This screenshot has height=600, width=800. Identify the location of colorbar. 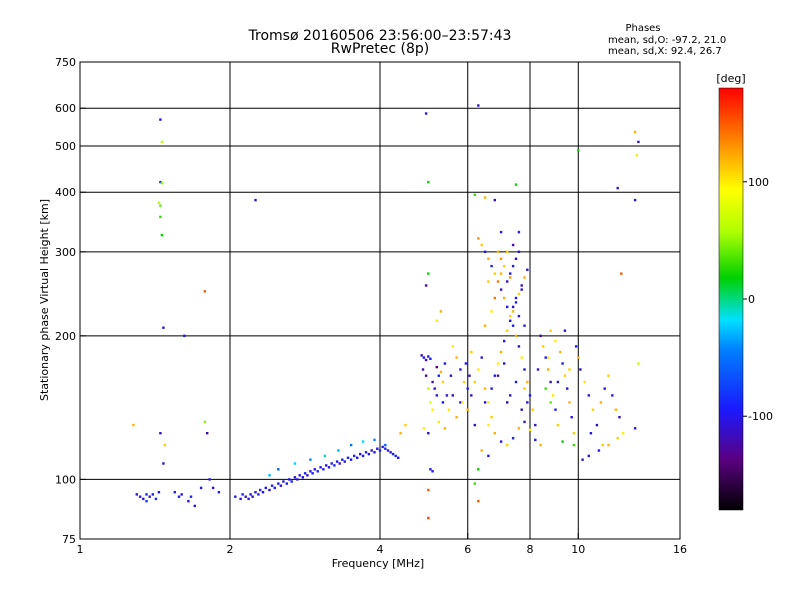
(731, 299).